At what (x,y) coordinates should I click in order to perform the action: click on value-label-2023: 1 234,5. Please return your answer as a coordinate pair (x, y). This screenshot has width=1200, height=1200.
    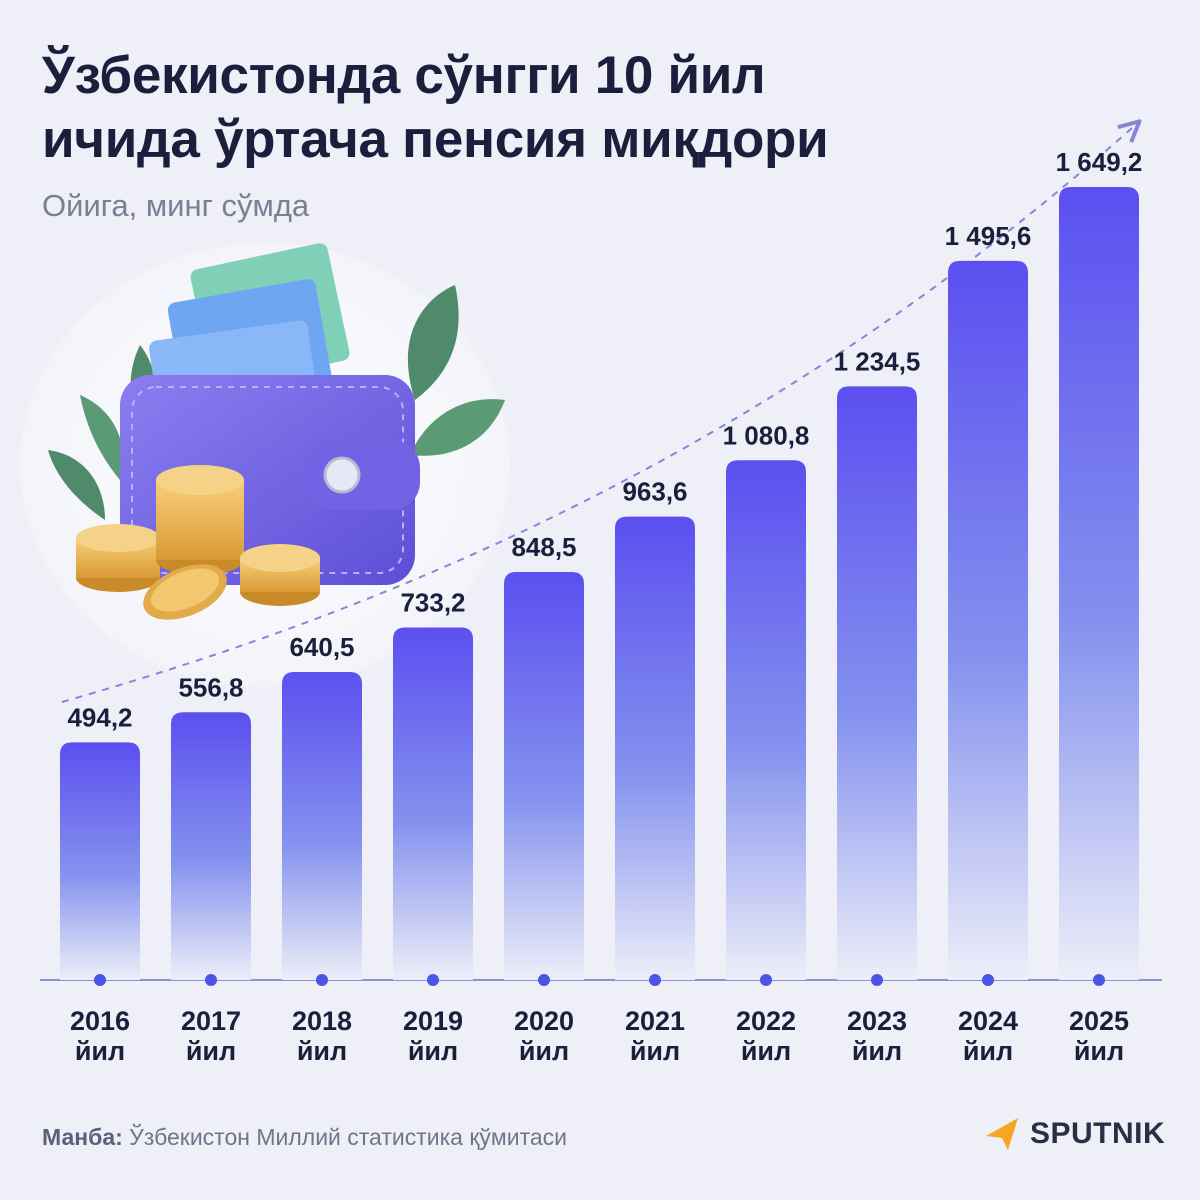
    Looking at the image, I should click on (877, 361).